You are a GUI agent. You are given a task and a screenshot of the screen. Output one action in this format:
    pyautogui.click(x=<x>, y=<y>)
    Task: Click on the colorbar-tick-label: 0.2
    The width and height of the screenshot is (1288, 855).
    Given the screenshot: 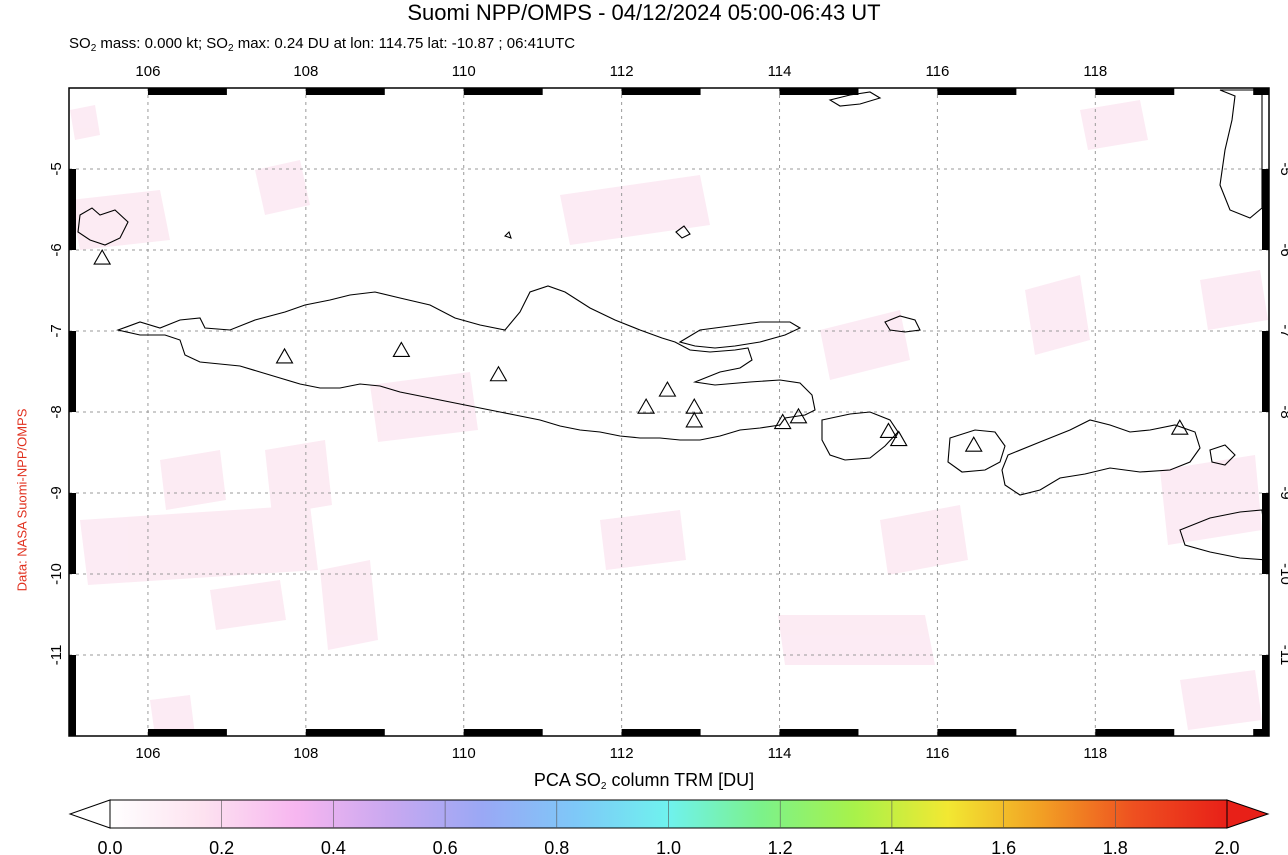 What is the action you would take?
    pyautogui.click(x=221, y=846)
    